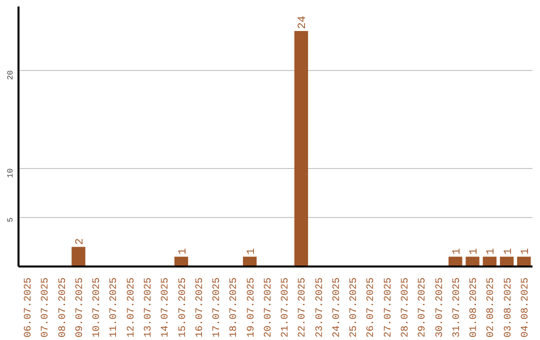  I want to click on y-tick-label: 20, so click(11, 75).